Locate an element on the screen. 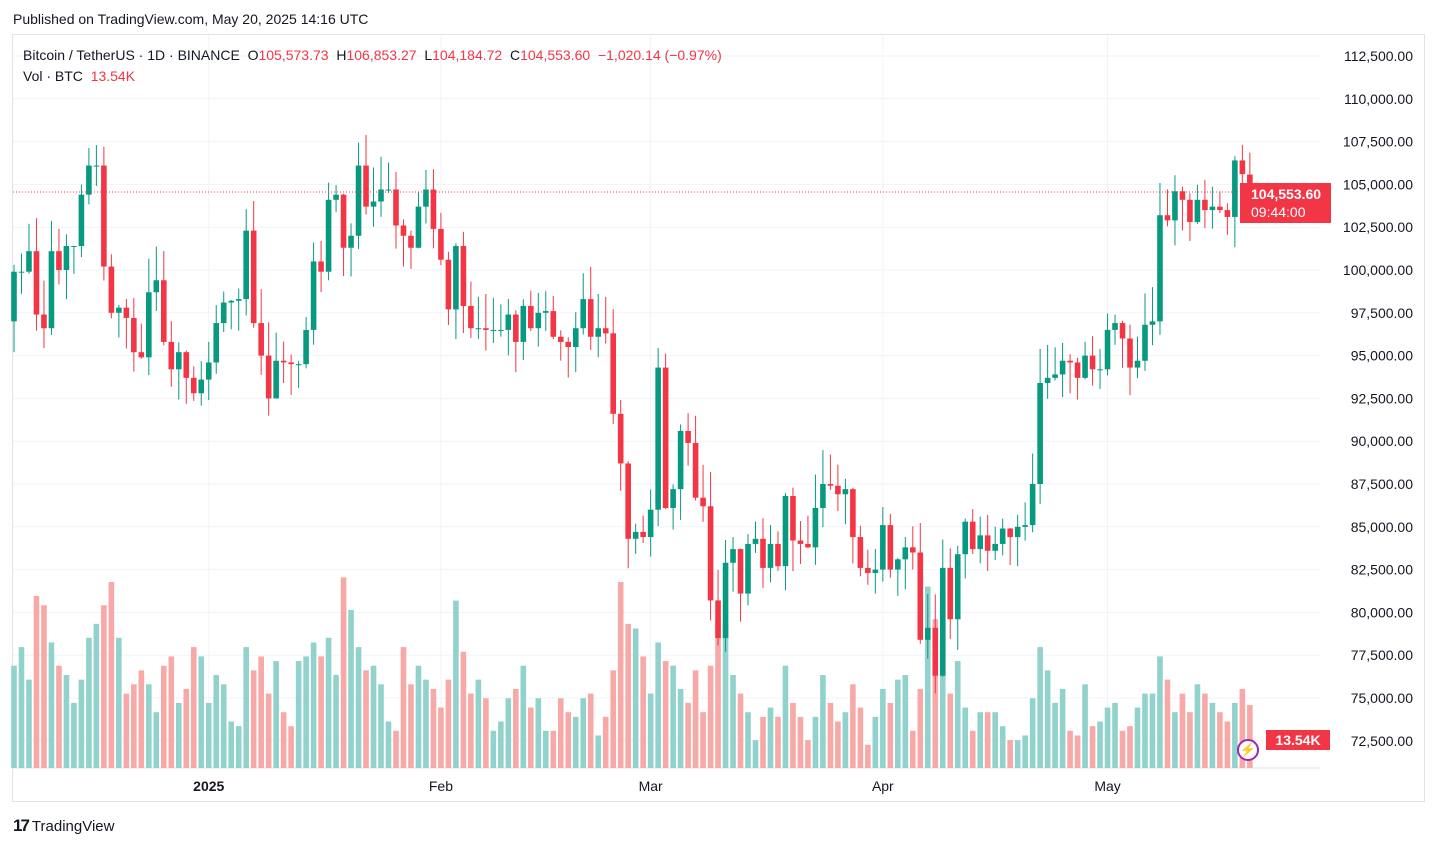 The image size is (1438, 847). footer-brand: TradingView is located at coordinates (73, 826).